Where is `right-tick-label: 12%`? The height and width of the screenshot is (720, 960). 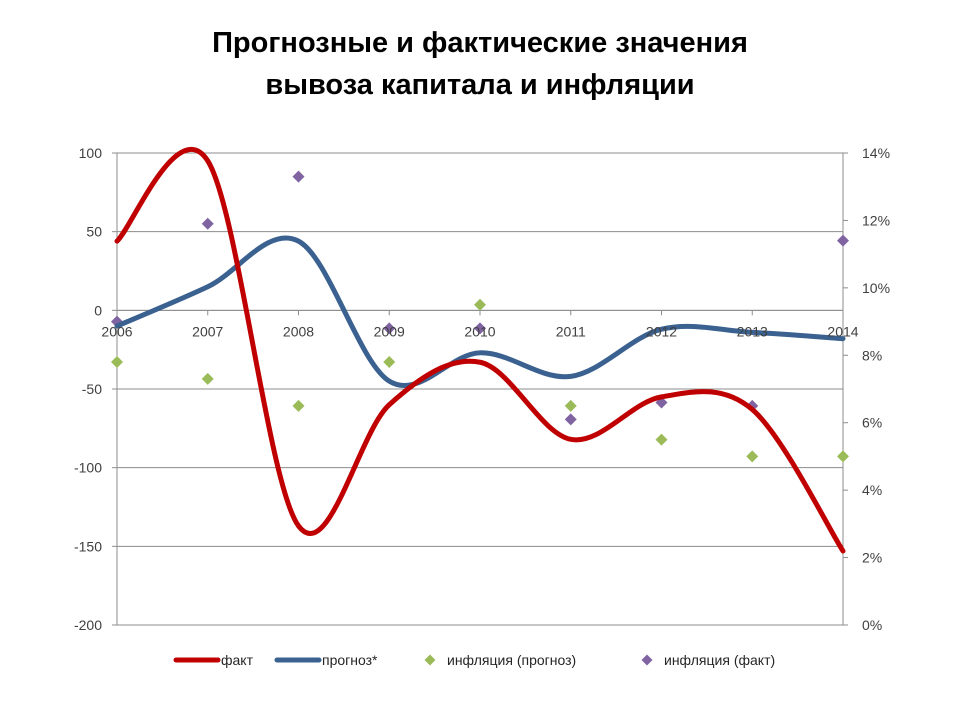
right-tick-label: 12% is located at coordinates (876, 220).